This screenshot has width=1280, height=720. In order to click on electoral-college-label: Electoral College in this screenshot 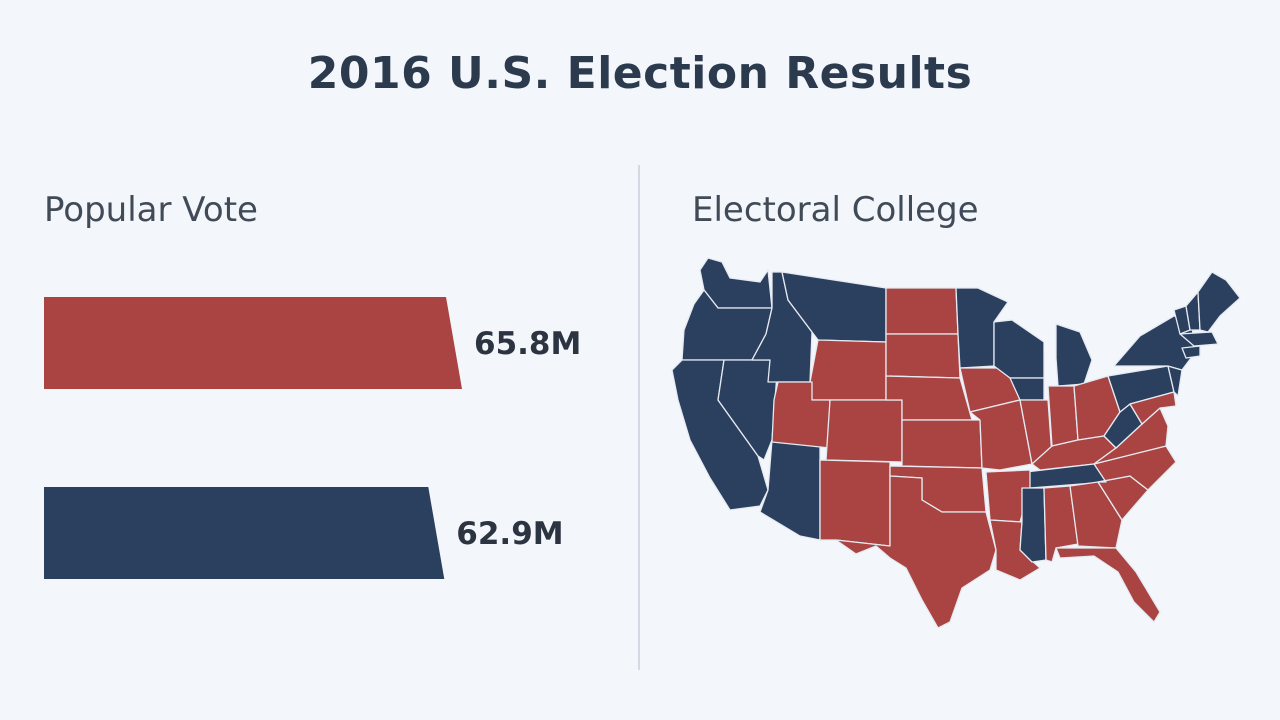, I will do `click(835, 210)`.